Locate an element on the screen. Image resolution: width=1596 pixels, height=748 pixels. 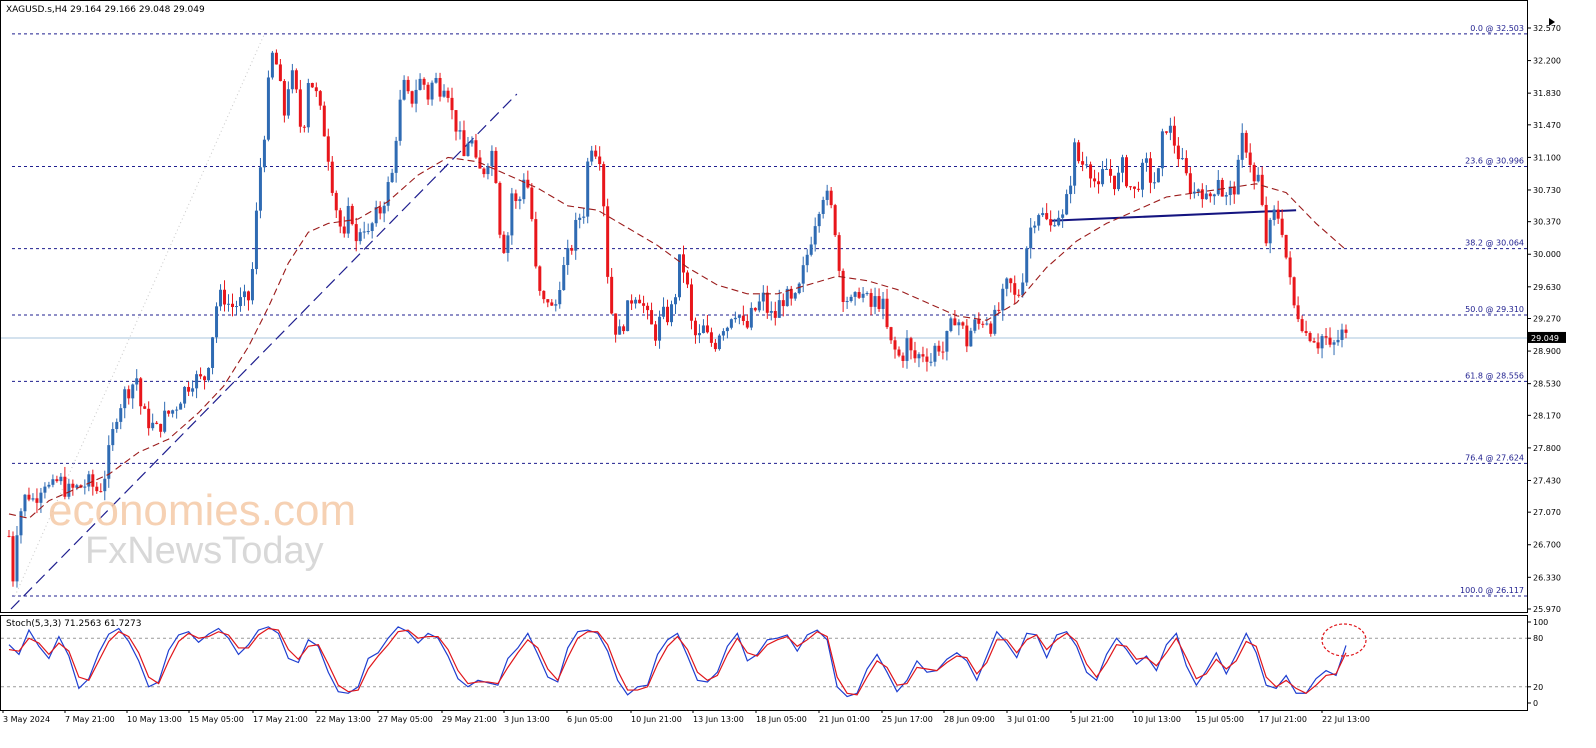
x-tick-label: 13 Jun 13:00 is located at coordinates (718, 719).